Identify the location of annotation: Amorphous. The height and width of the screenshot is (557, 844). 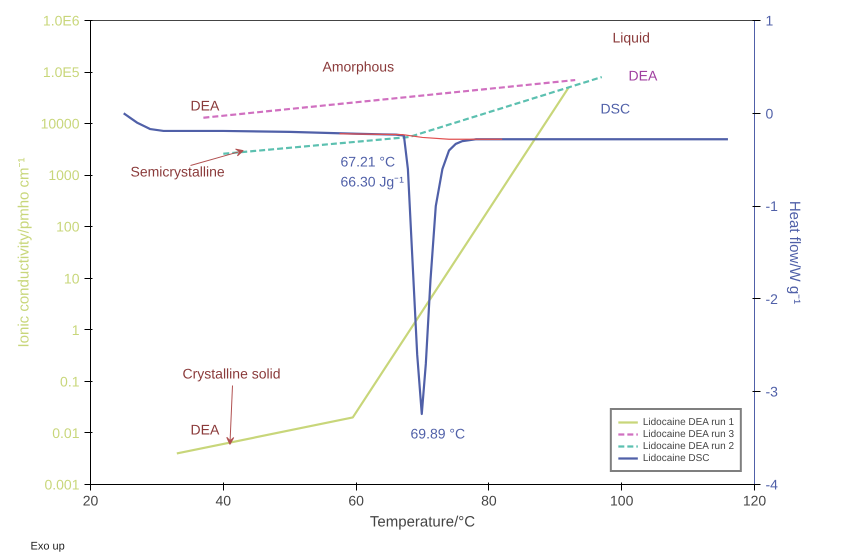
(358, 66).